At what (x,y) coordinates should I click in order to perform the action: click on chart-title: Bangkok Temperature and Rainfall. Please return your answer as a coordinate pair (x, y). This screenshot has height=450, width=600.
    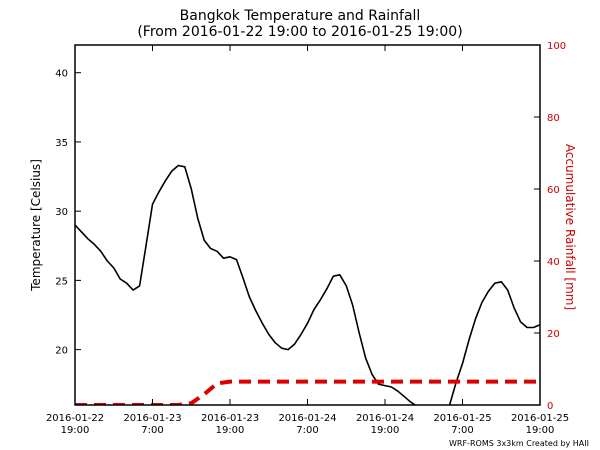
    Looking at the image, I should click on (300, 16).